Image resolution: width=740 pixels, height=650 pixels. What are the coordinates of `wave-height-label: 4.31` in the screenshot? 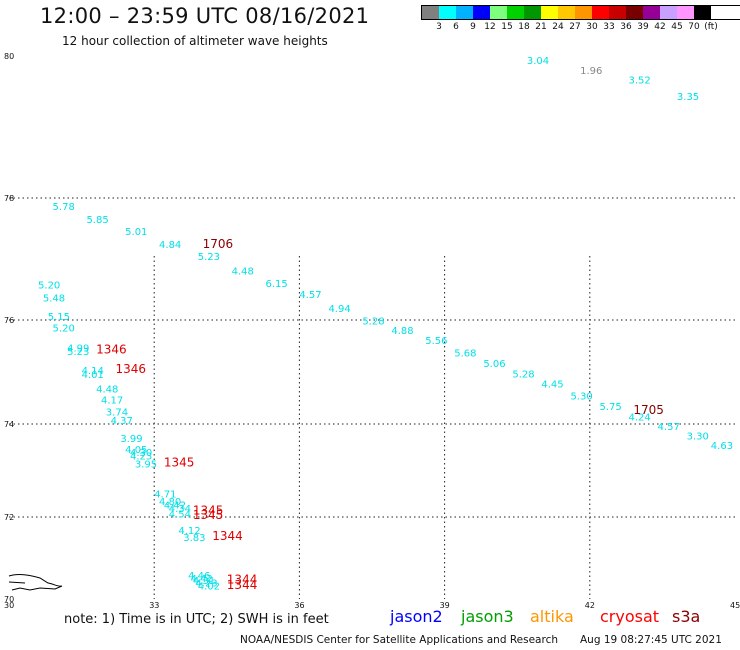 It's located at (204, 581).